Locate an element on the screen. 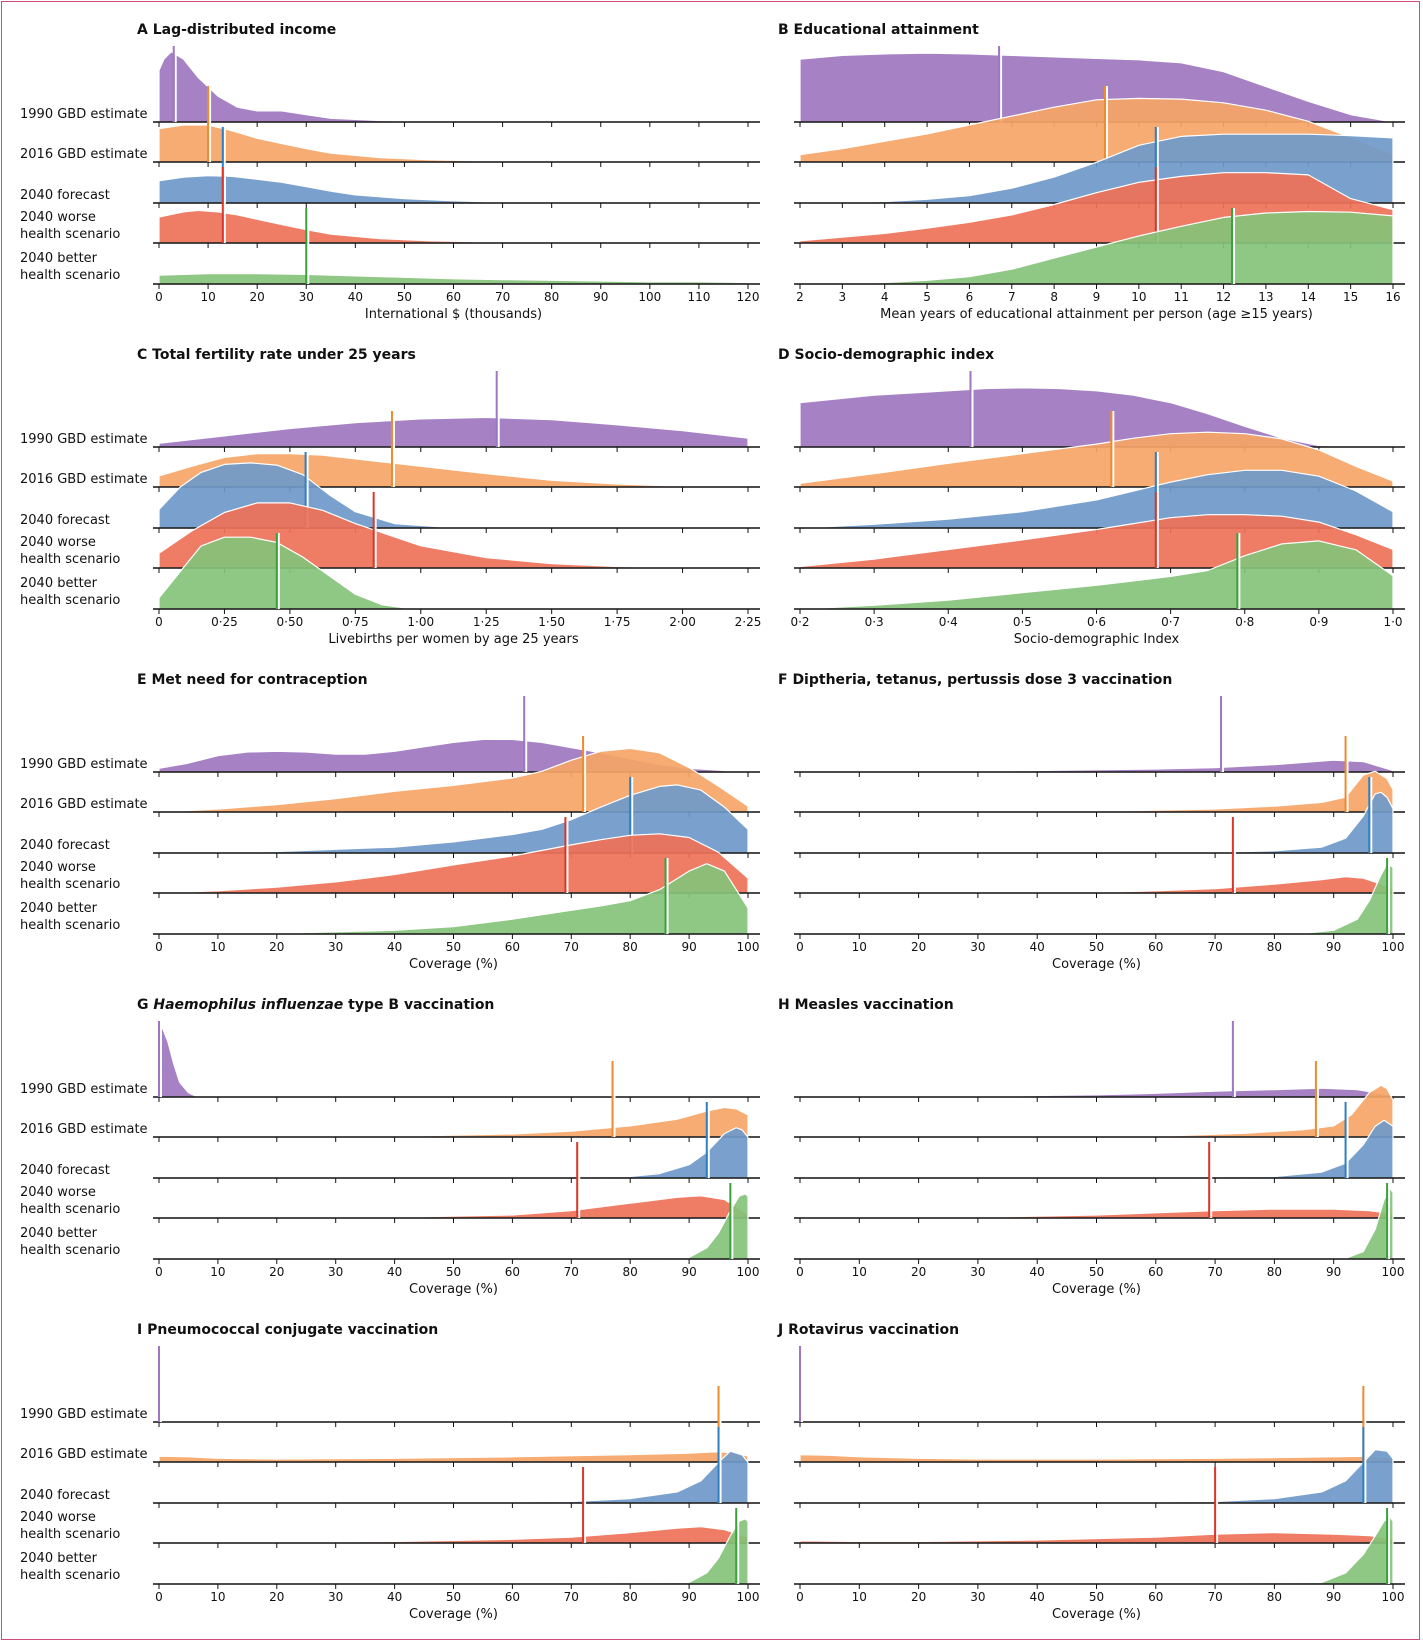 The height and width of the screenshot is (1643, 1423). tick-label: 11 is located at coordinates (1181, 297).